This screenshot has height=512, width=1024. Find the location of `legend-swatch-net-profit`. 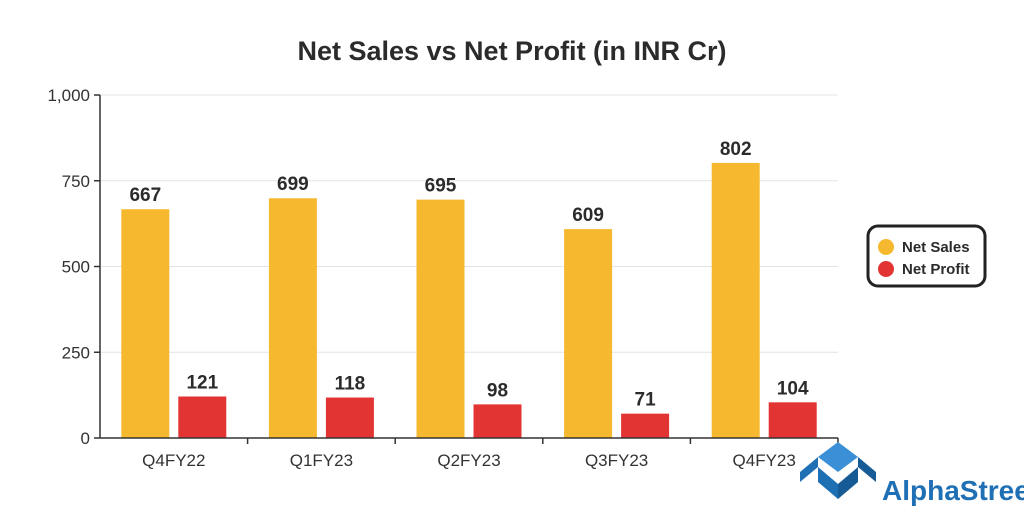

legend-swatch-net-profit is located at coordinates (886, 269).